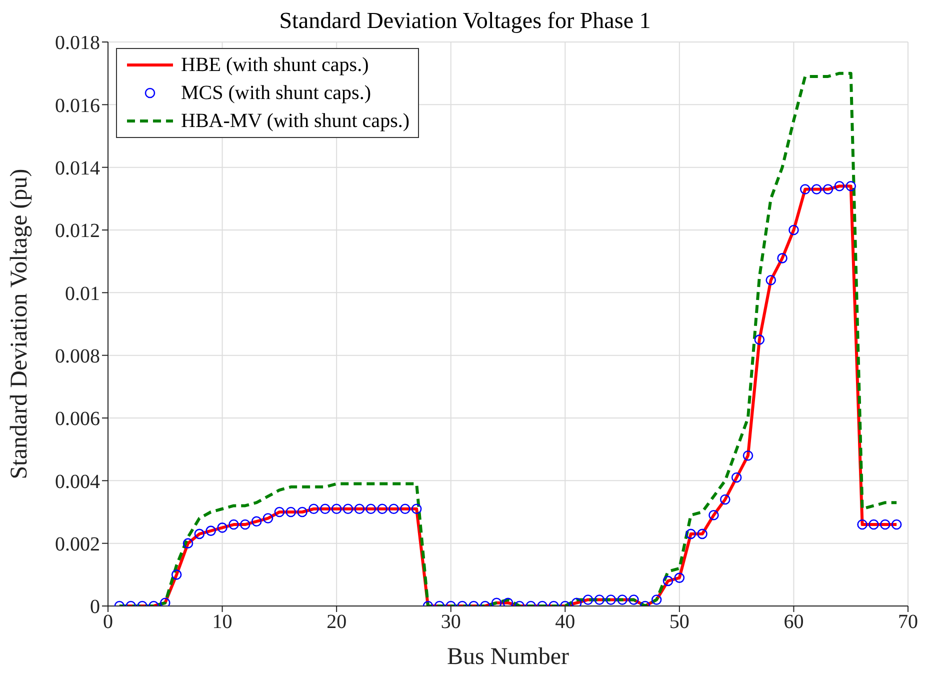 The image size is (930, 684). Describe the element at coordinates (679, 622) in the screenshot. I see `x-tick-label: 50` at that location.